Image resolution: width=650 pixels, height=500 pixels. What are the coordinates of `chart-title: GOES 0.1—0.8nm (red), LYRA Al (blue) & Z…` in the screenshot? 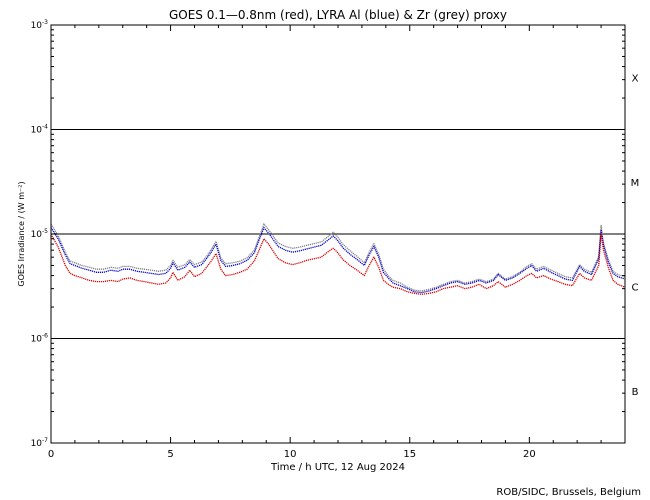 It's located at (338, 15).